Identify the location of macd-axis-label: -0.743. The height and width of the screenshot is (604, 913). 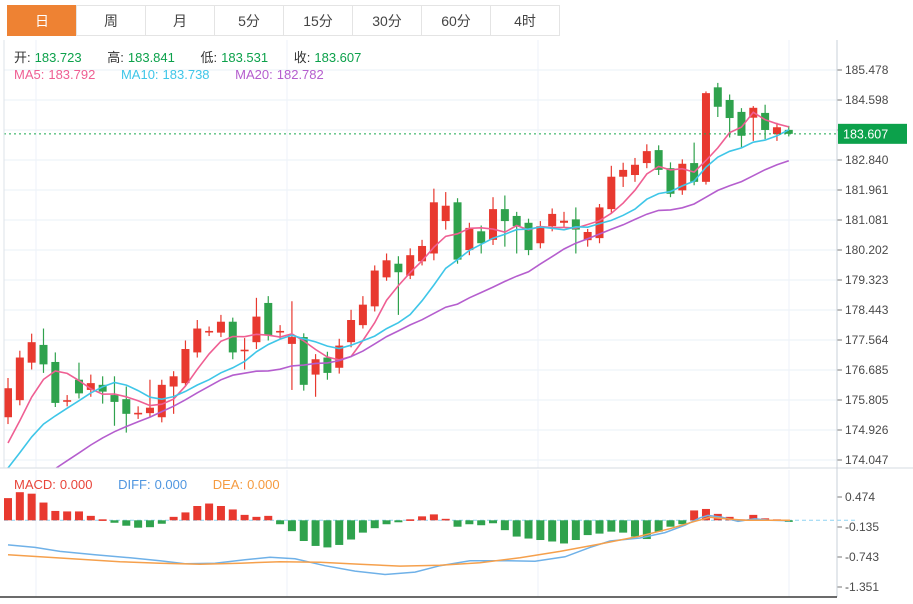
(862, 557).